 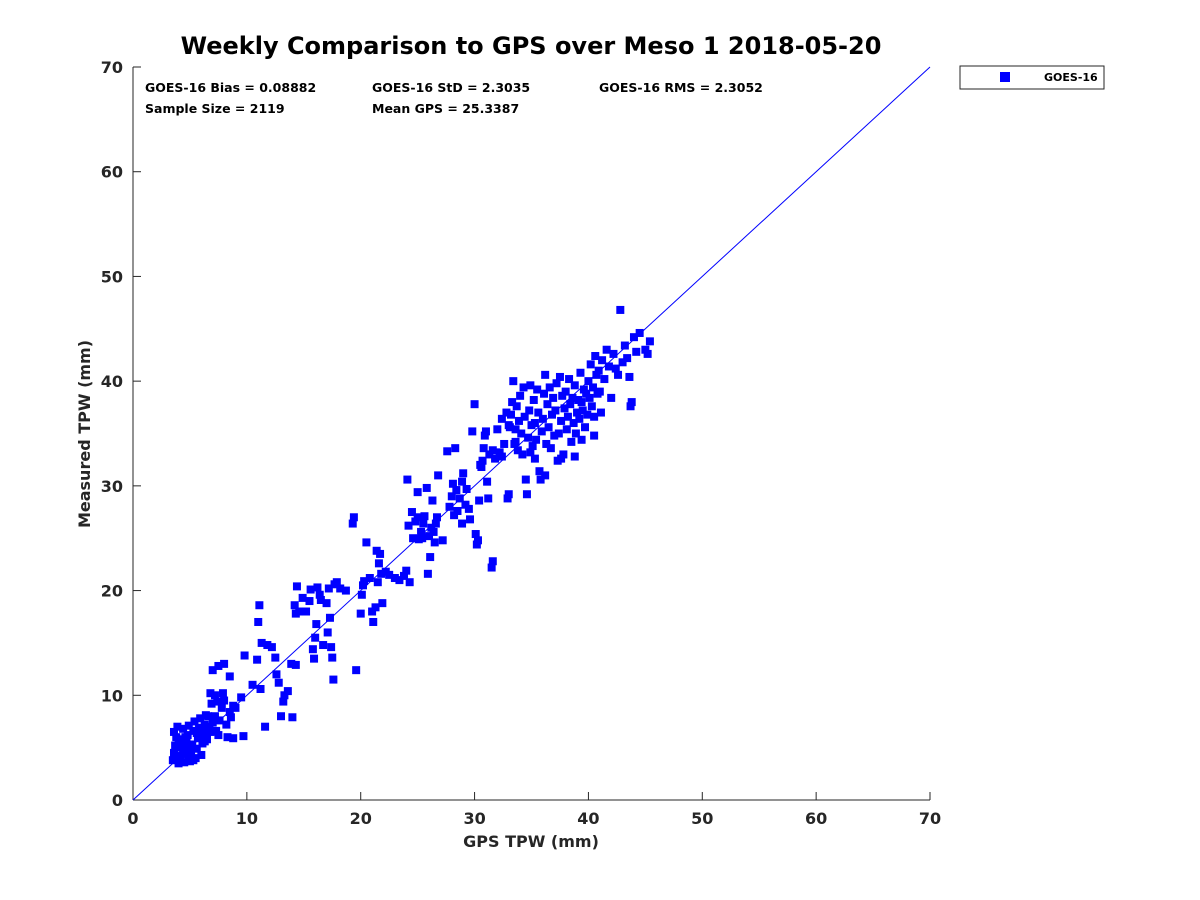 What do you see at coordinates (132, 818) in the screenshot?
I see `x-tick-label: 0` at bounding box center [132, 818].